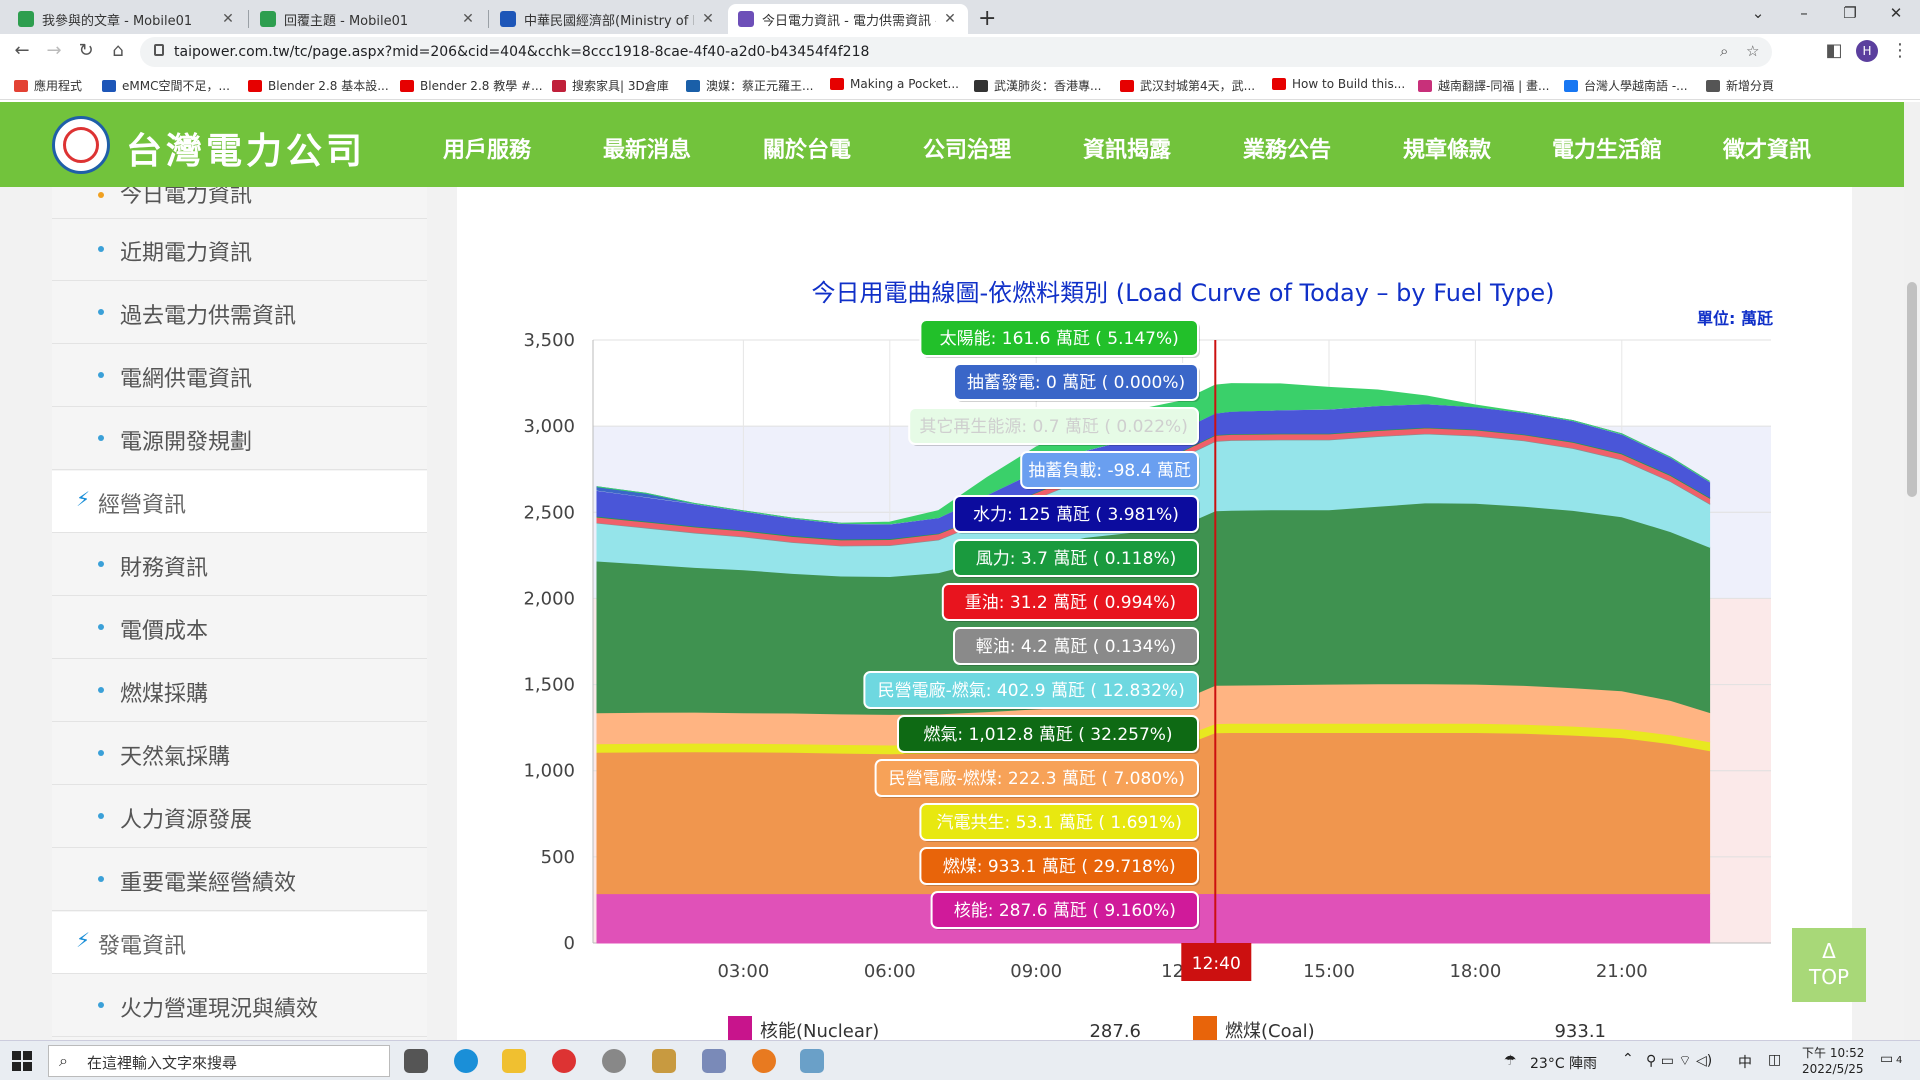  What do you see at coordinates (268, 19) in the screenshot?
I see `mobile01-favicon-icon` at bounding box center [268, 19].